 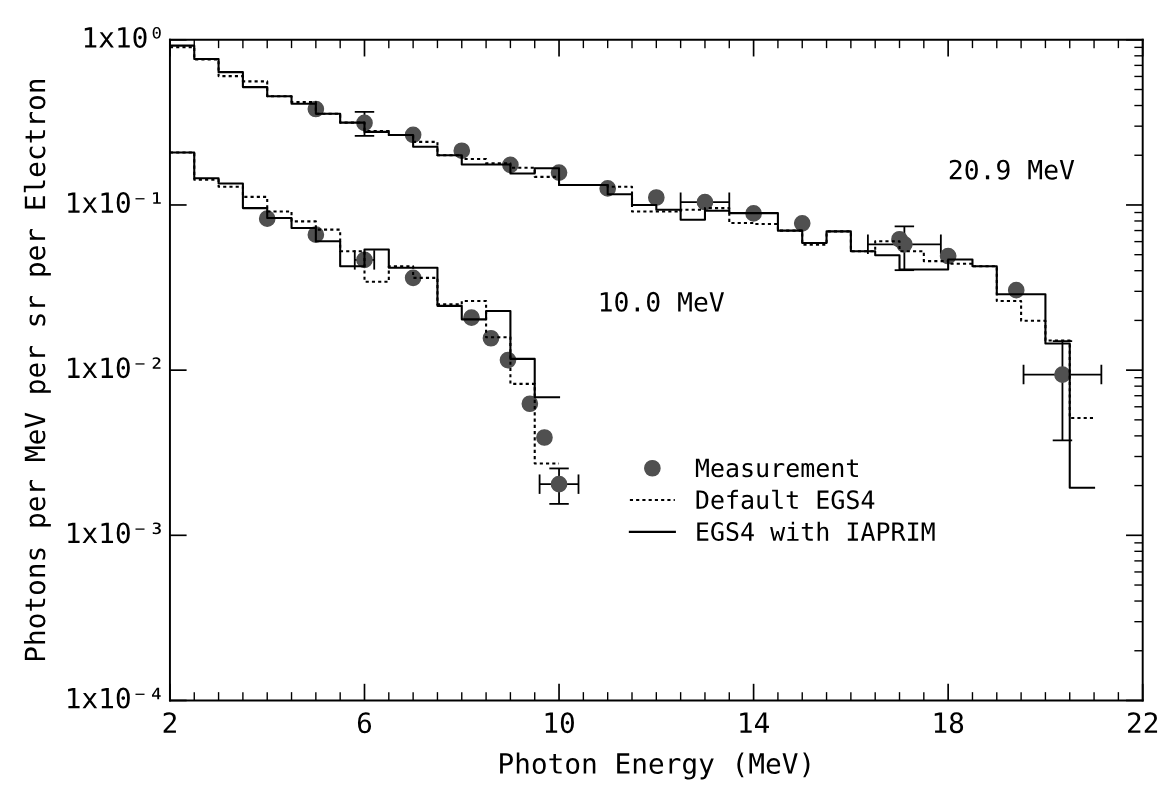 I want to click on y-tick-label: 1x10⁻⁴, so click(x=114, y=698).